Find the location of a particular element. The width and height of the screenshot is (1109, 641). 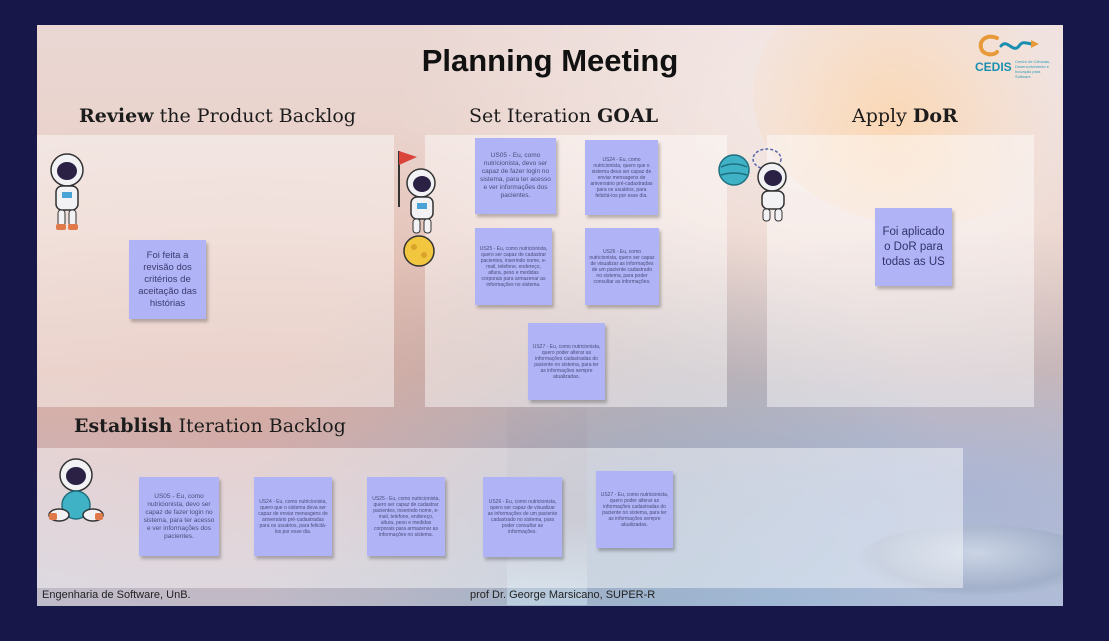

logo-text: CEDIS is located at coordinates (993, 67).